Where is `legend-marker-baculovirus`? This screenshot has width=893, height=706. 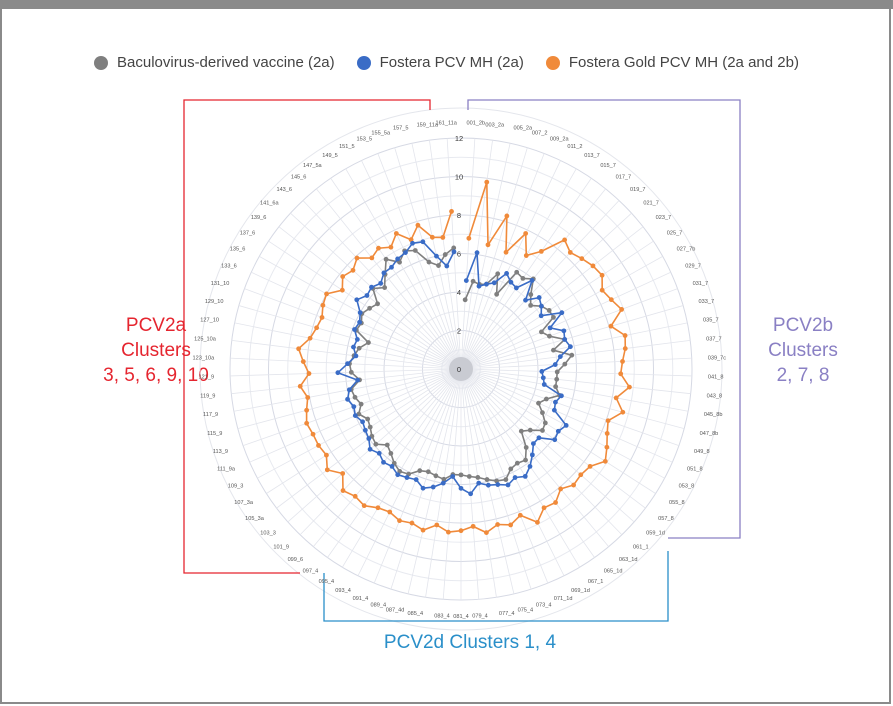 legend-marker-baculovirus is located at coordinates (101, 62).